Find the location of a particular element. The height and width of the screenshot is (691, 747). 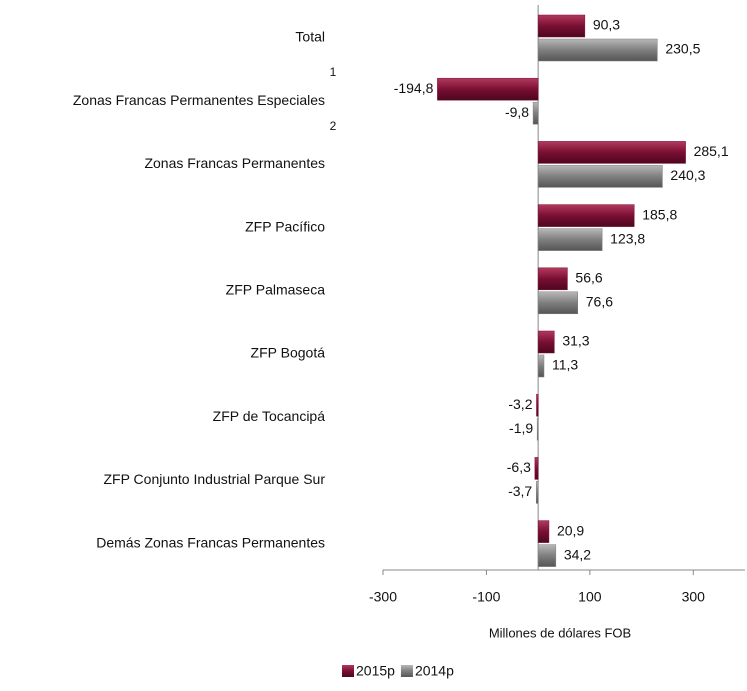

value-label: 34,2 is located at coordinates (577, 554).